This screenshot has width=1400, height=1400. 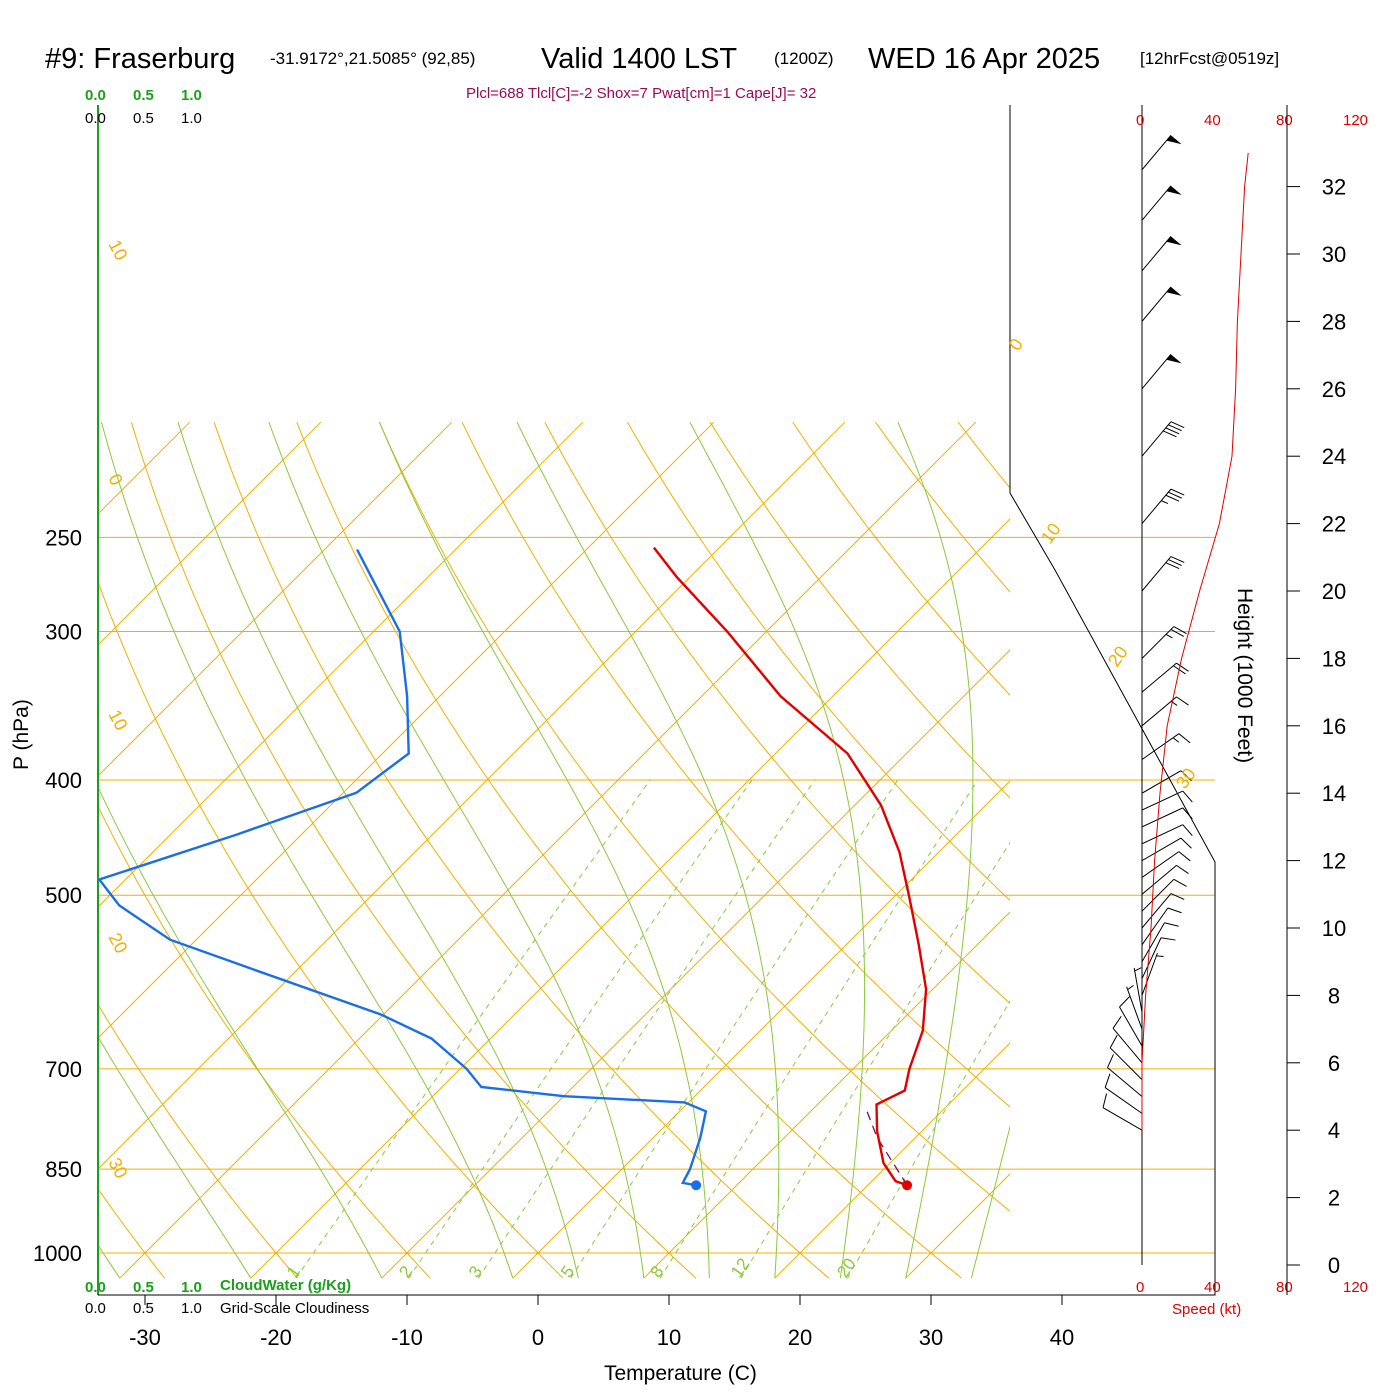 I want to click on title-valid: Valid 1400 LST, so click(x=639, y=59).